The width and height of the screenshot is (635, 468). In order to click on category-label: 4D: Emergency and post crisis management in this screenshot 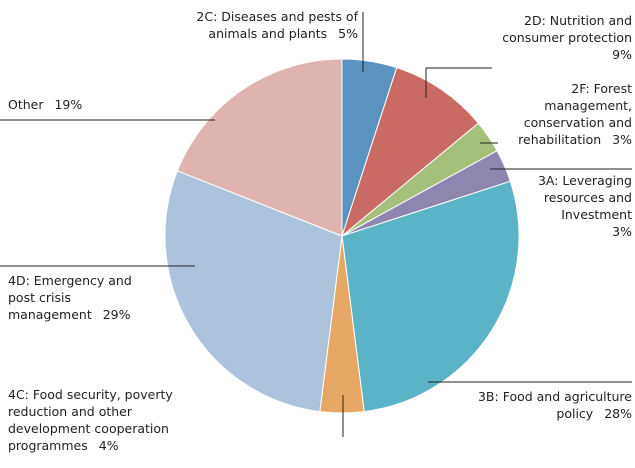, I will do `click(70, 297)`.